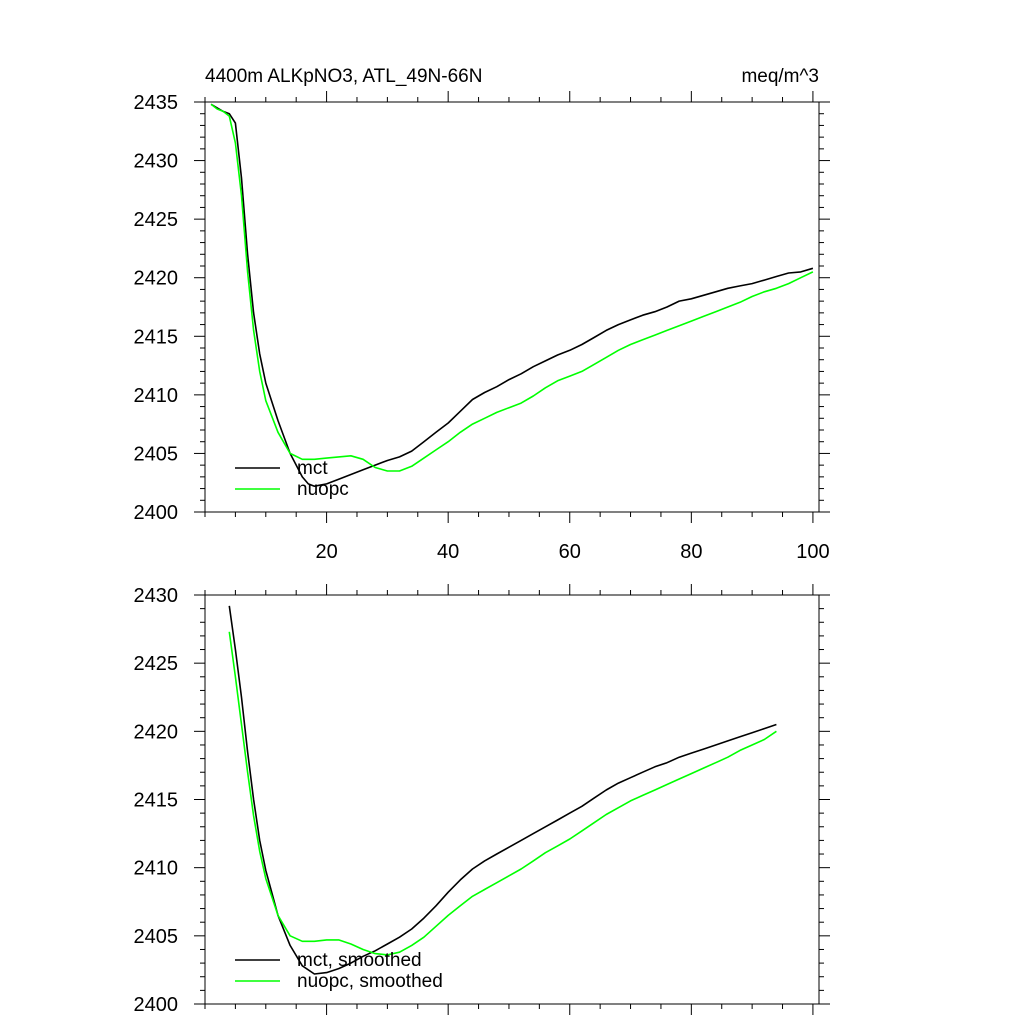 The image size is (1024, 1024). I want to click on chart-title: 4400m ALKpNO3, ATL_49N-66N, so click(343, 76).